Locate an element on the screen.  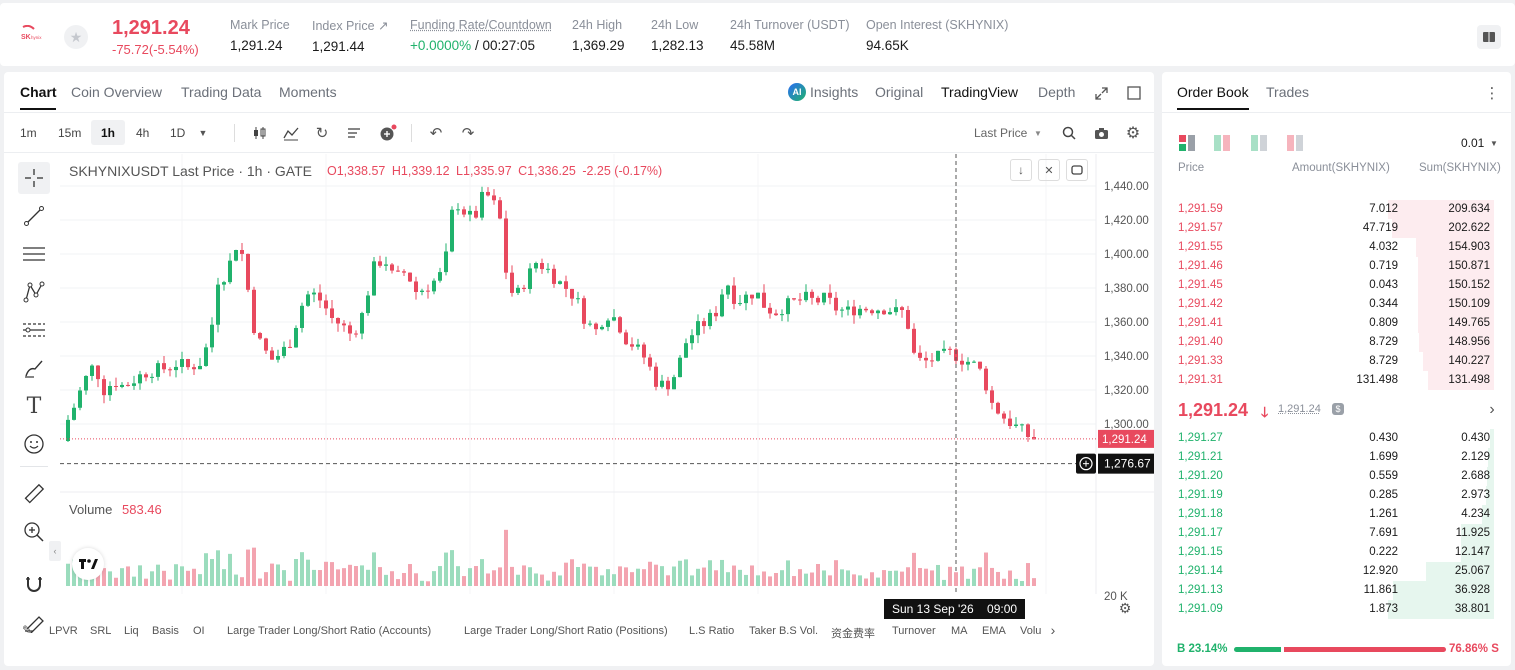
add-alert-icon is located at coordinates (388, 133).